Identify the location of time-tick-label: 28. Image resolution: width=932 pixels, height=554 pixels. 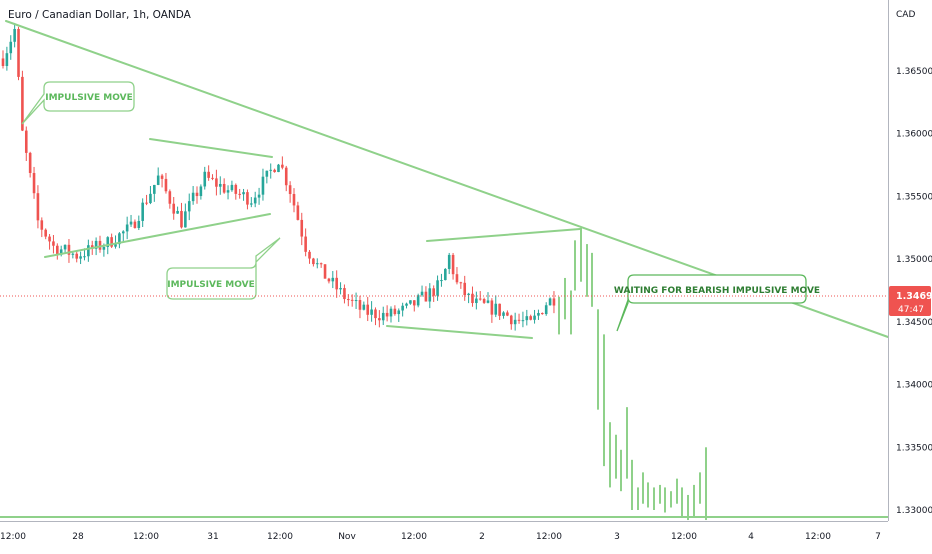
(78, 537).